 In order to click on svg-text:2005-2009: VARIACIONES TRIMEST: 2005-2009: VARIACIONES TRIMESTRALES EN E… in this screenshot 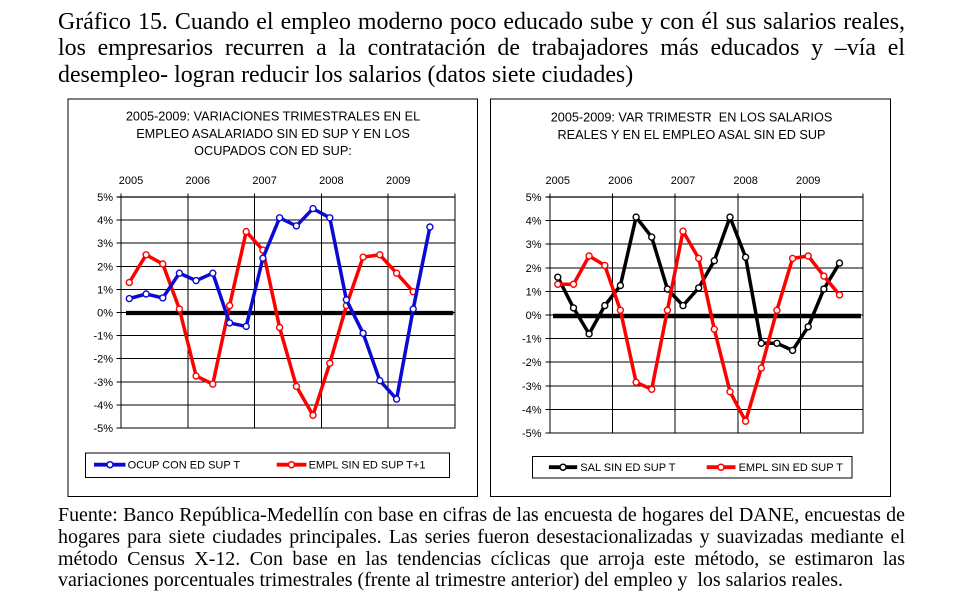, I will do `click(273, 117)`.